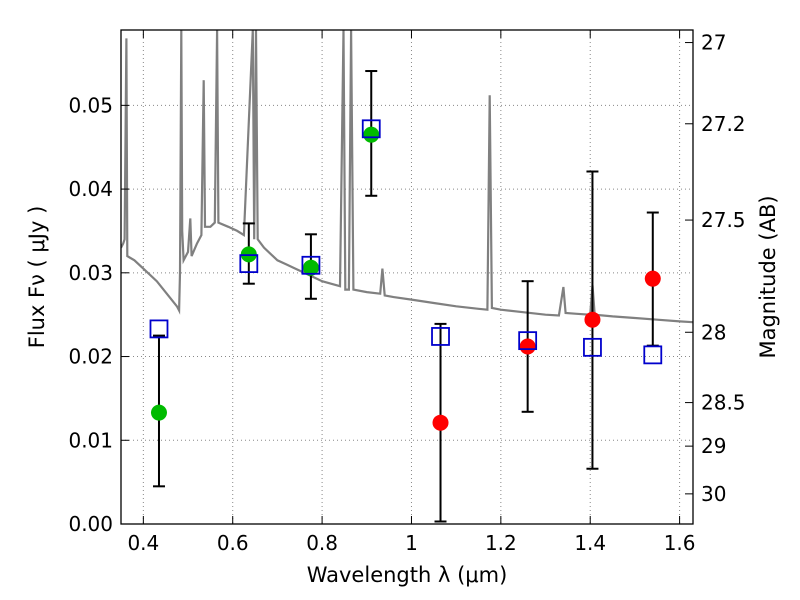 The width and height of the screenshot is (800, 600). What do you see at coordinates (713, 332) in the screenshot?
I see `right-tick-label: 28` at bounding box center [713, 332].